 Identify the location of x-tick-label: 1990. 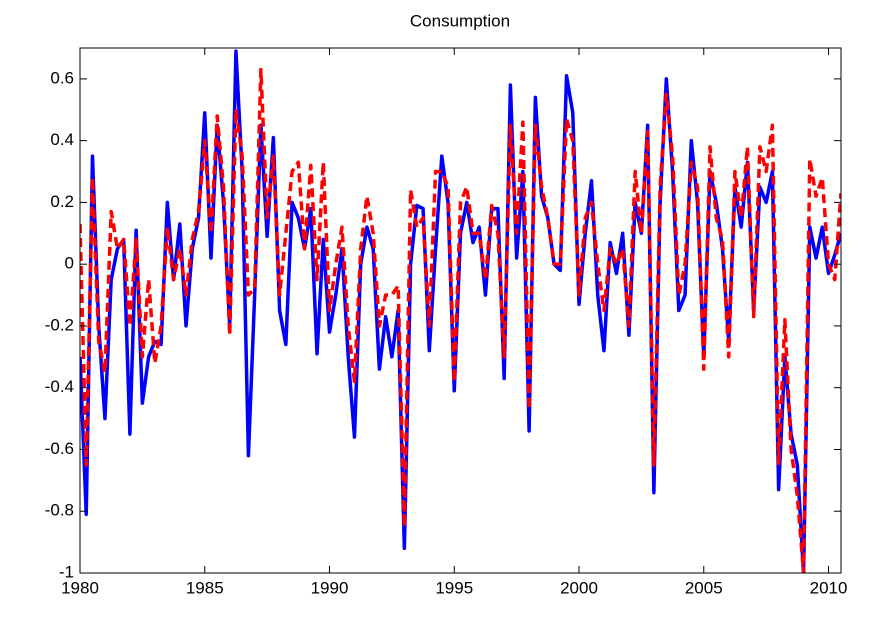
(330, 587).